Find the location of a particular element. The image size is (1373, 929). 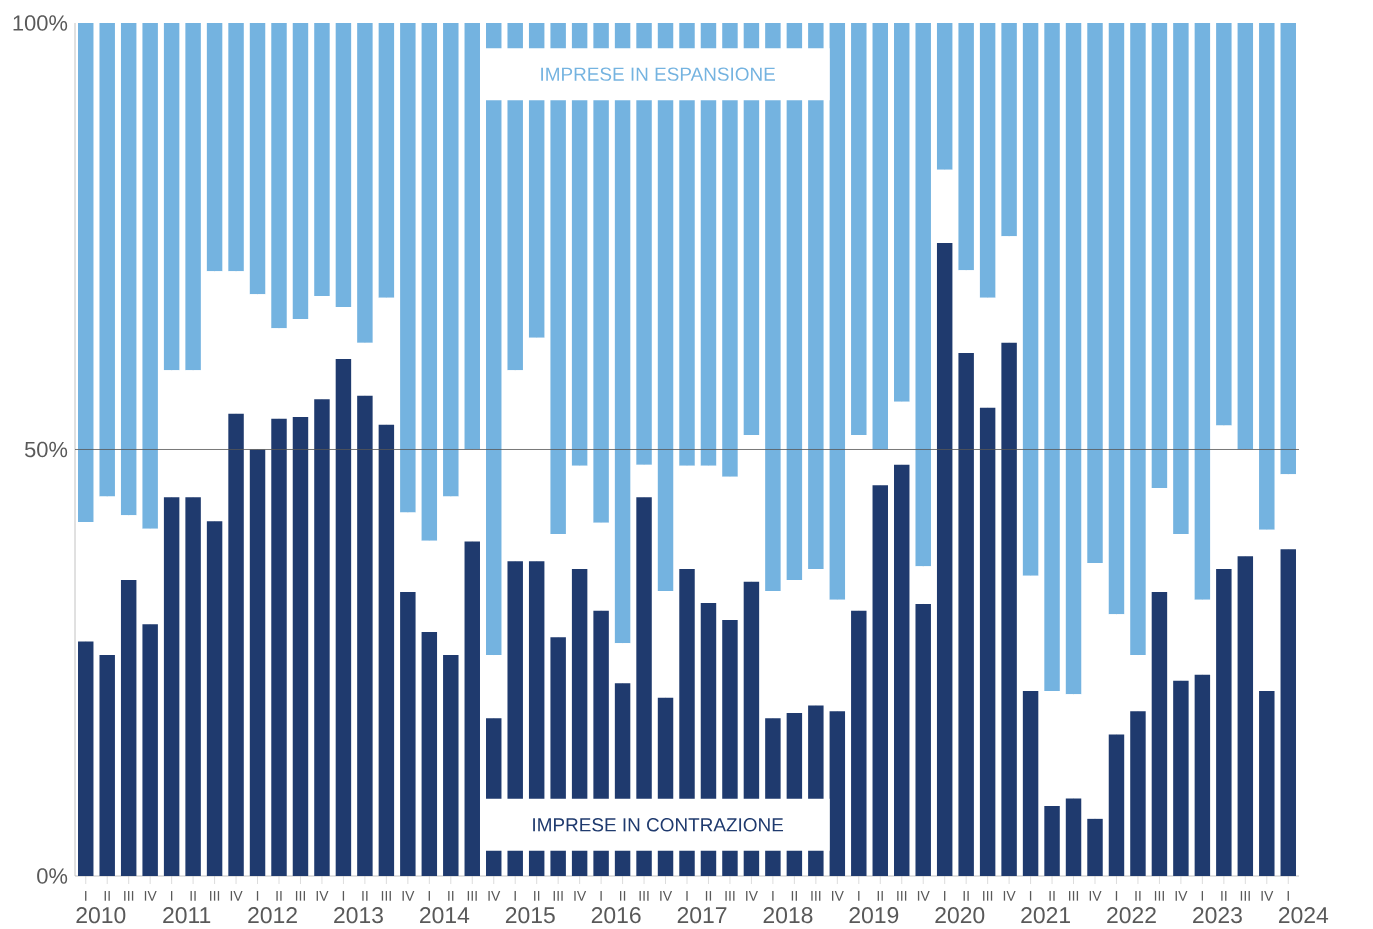

text: 2015 is located at coordinates (530, 915).